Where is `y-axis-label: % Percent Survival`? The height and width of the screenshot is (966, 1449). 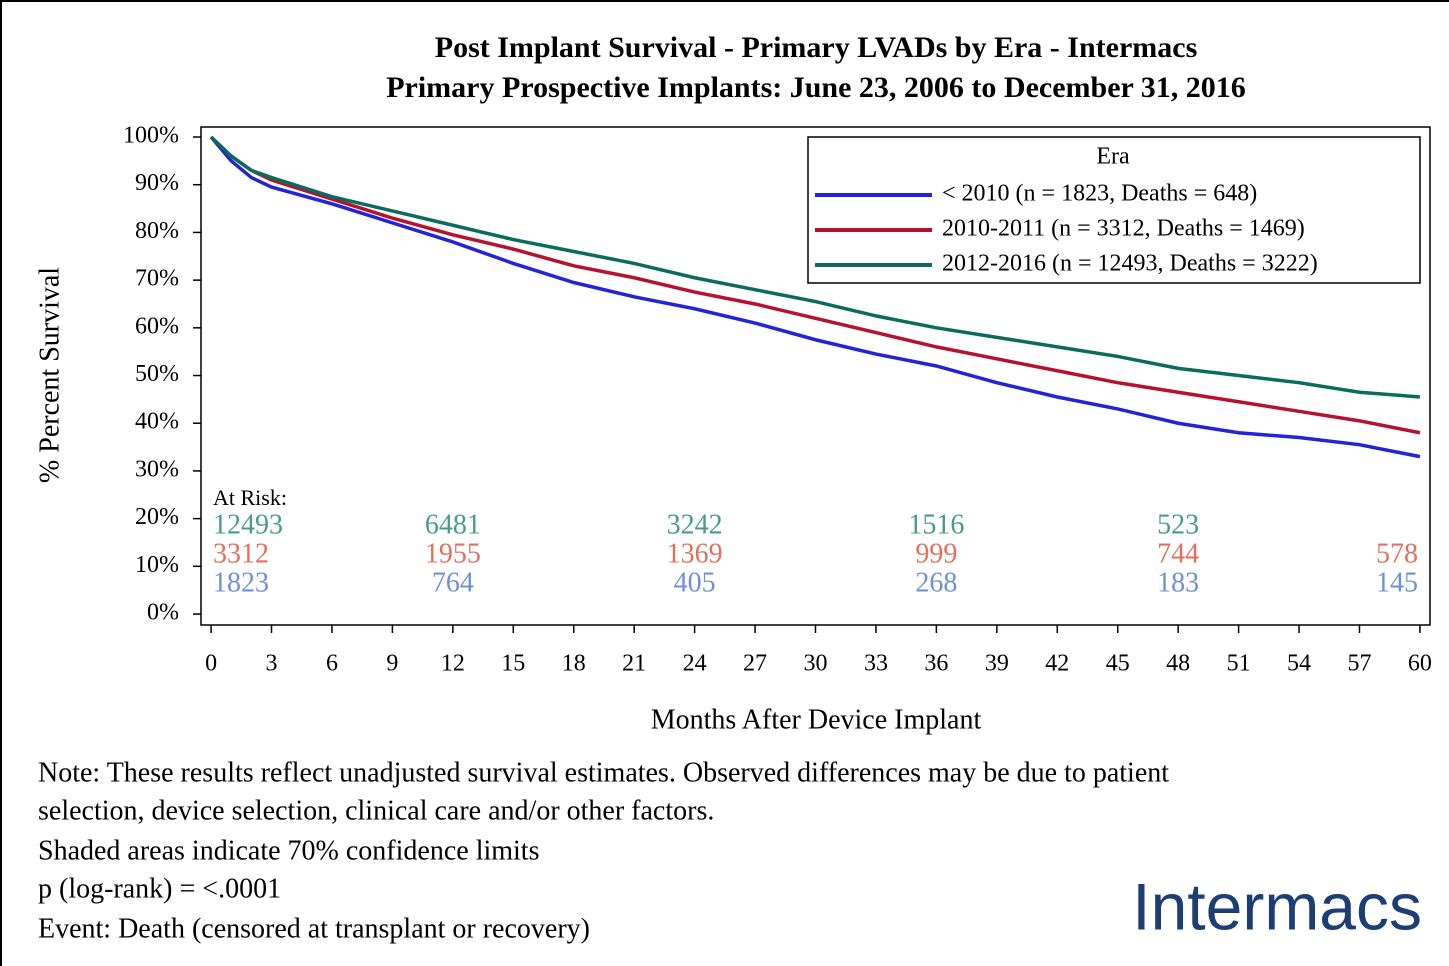 y-axis-label: % Percent Survival is located at coordinates (49, 375).